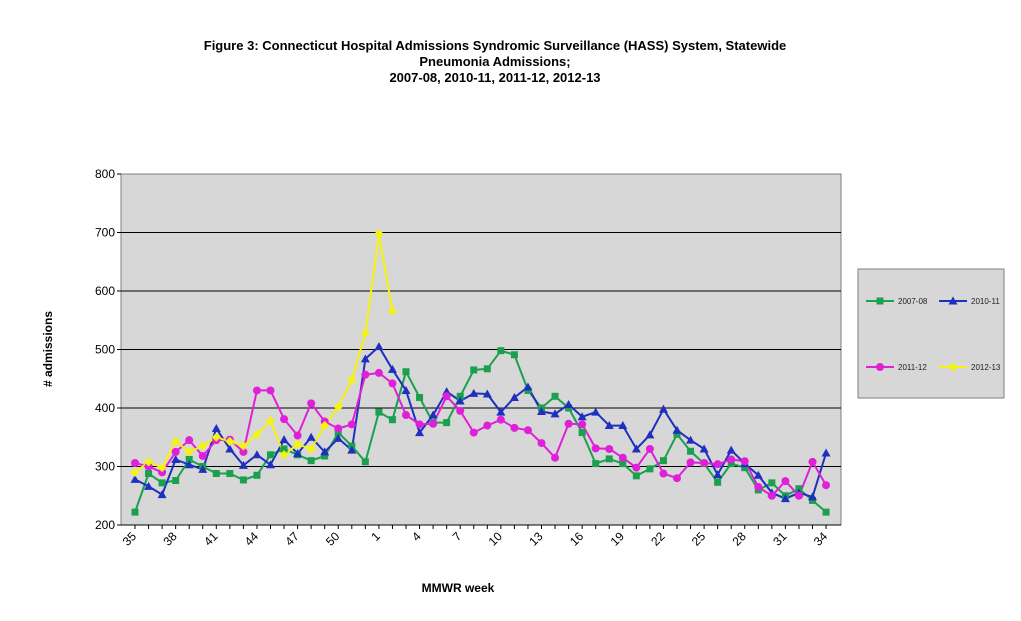 The width and height of the screenshot is (1021, 621). I want to click on chart-title-line-2: Pneumonia Admissions;, so click(495, 61).